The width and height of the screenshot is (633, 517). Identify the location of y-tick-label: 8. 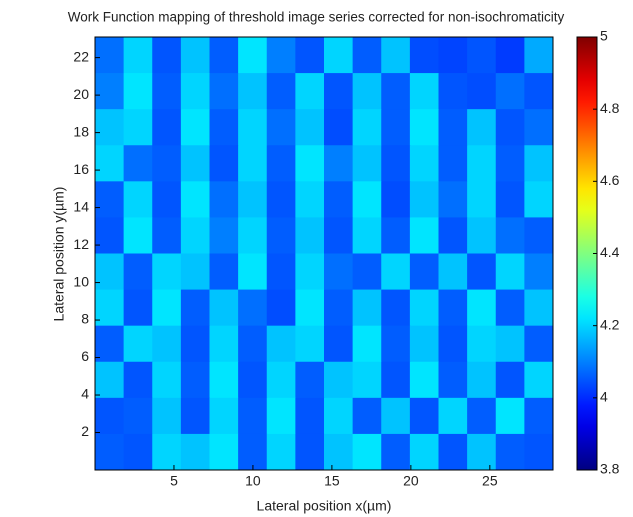
(85, 319).